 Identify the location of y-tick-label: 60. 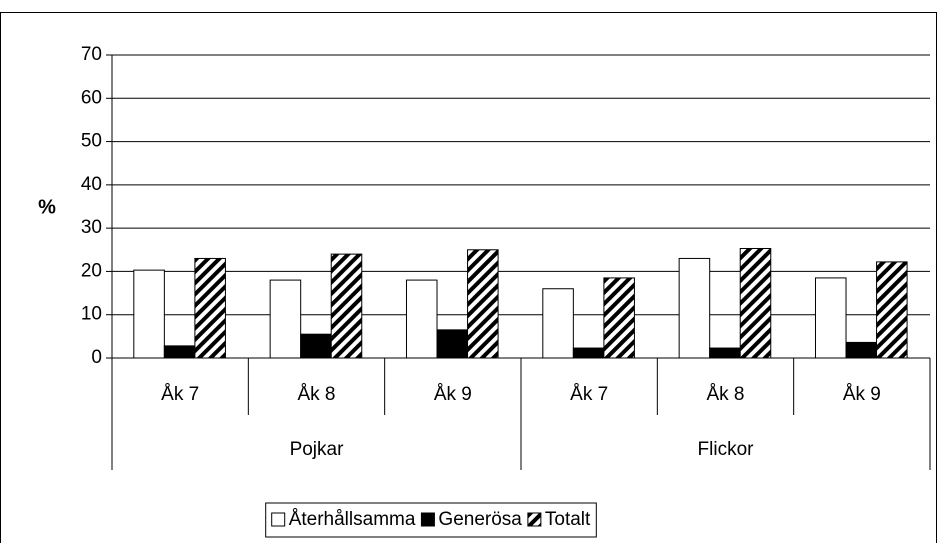
(91, 97).